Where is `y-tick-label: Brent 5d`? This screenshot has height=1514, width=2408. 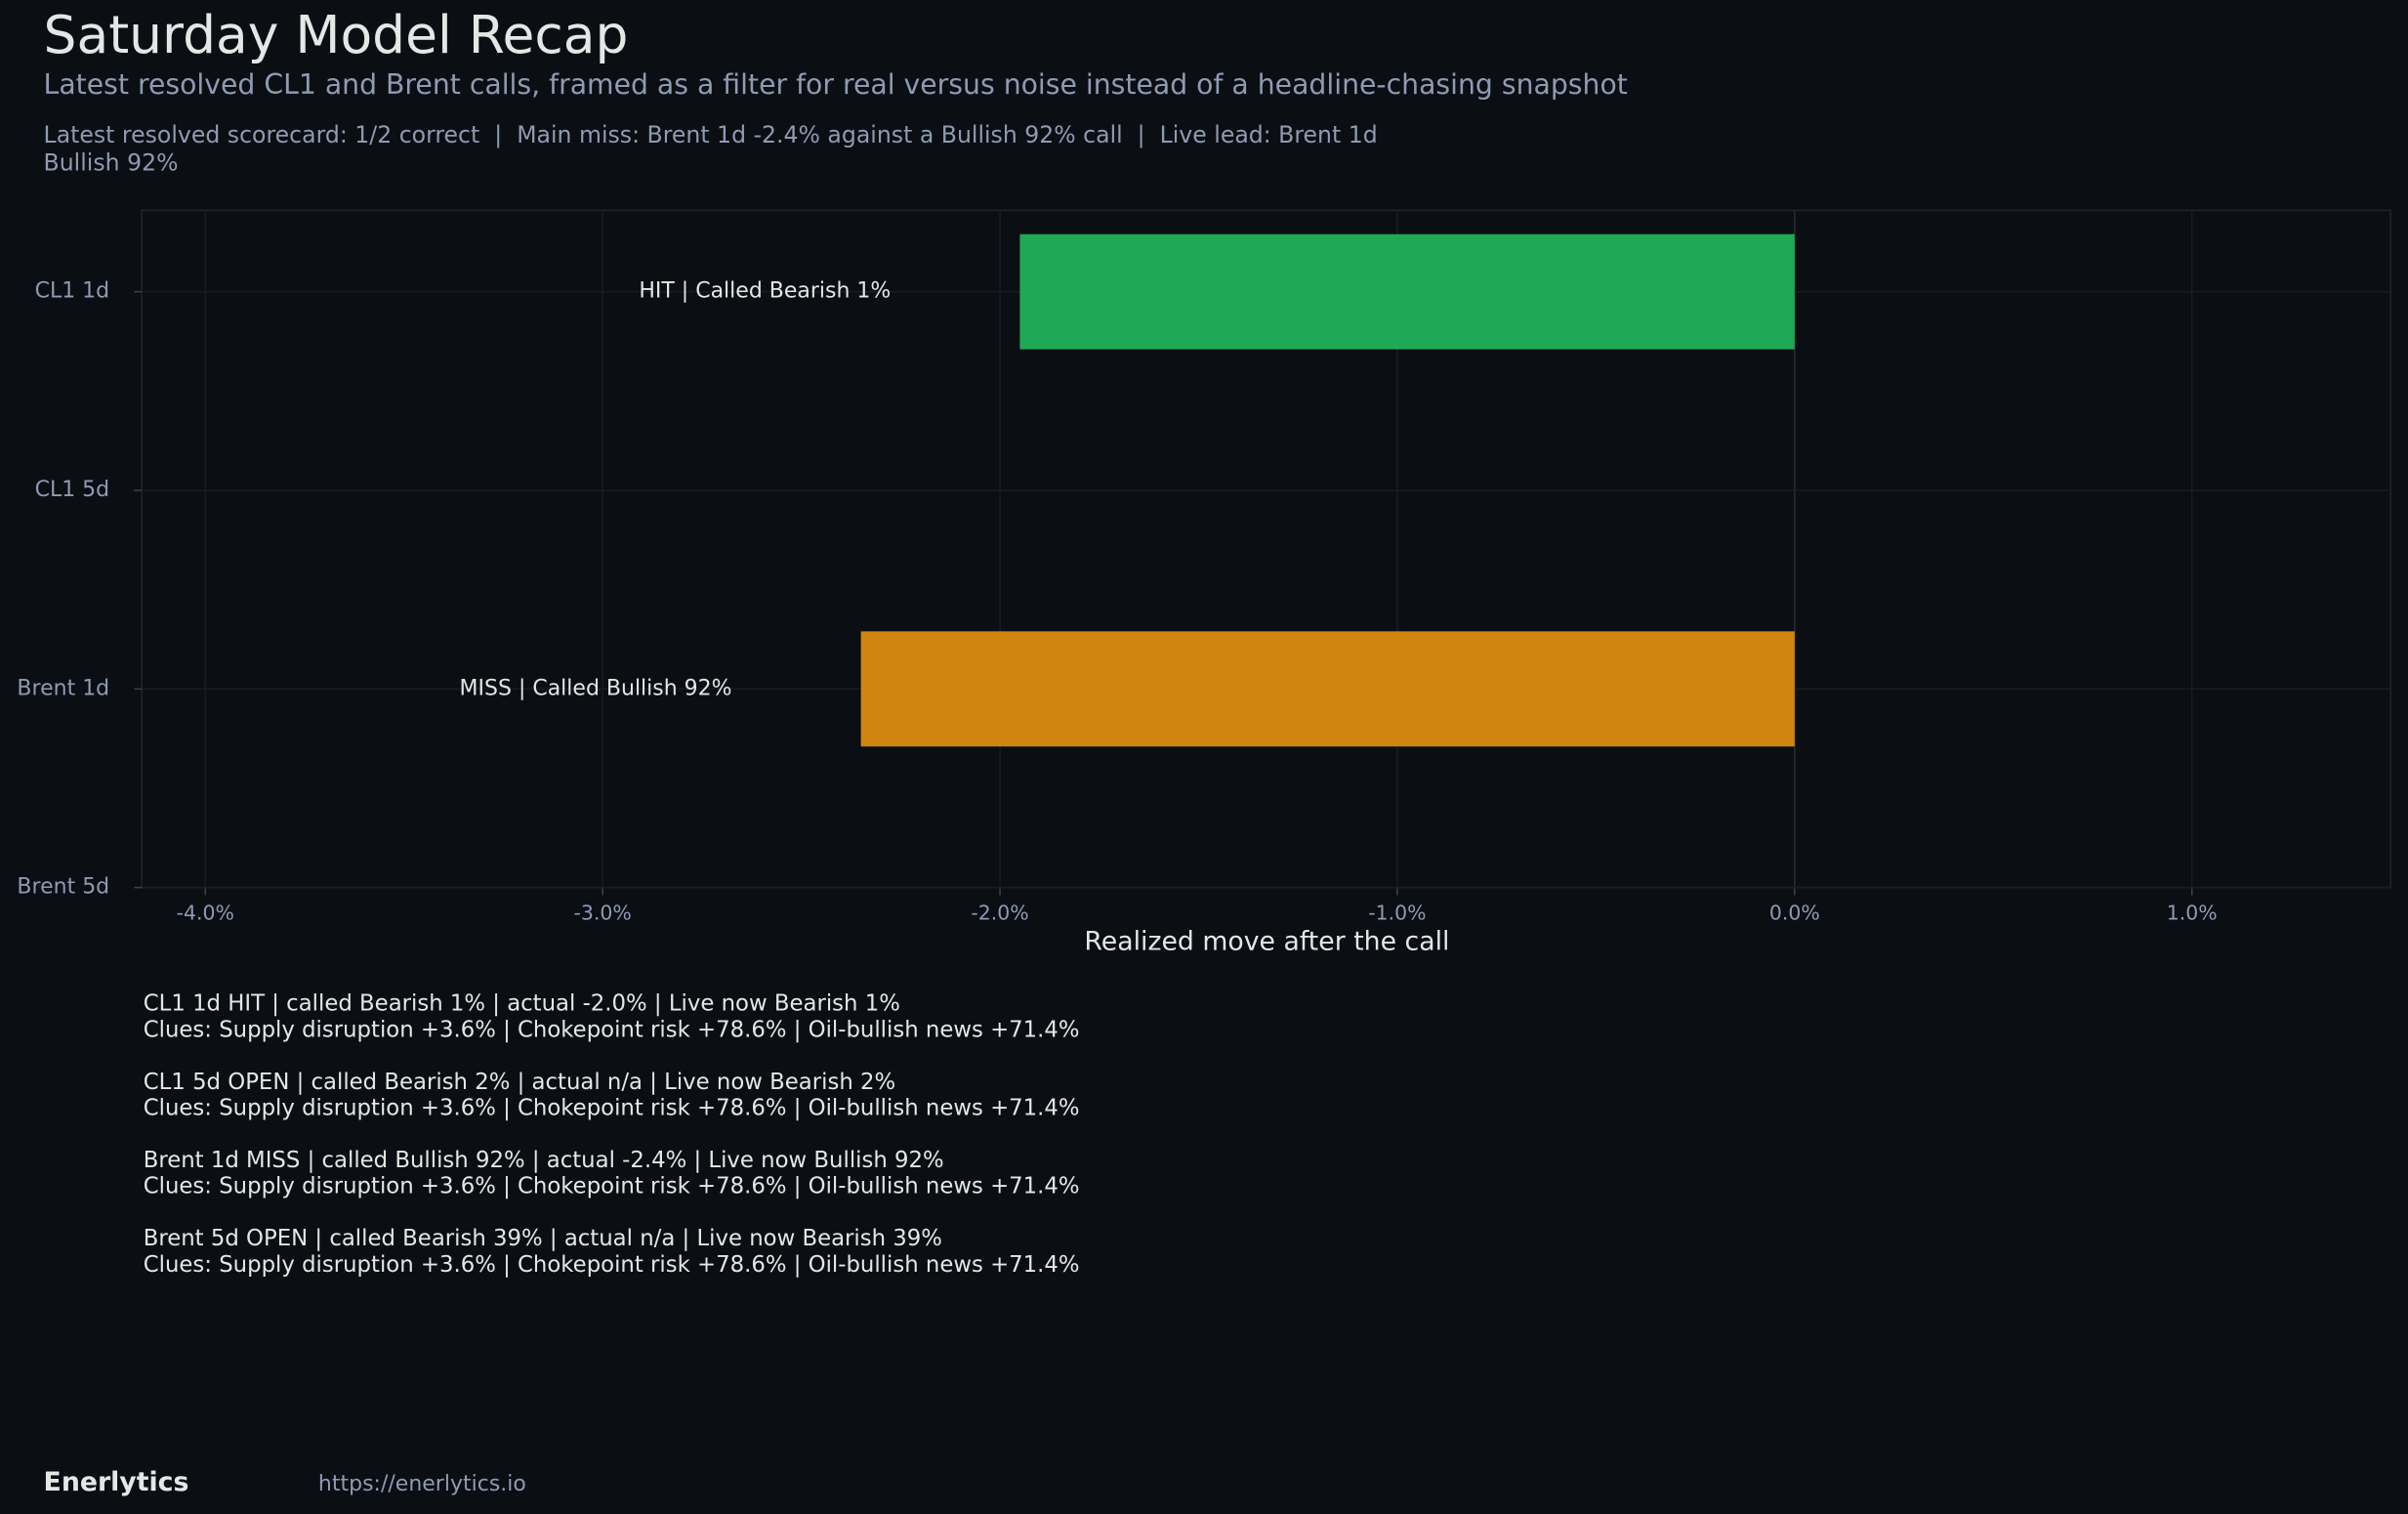 y-tick-label: Brent 5d is located at coordinates (63, 887).